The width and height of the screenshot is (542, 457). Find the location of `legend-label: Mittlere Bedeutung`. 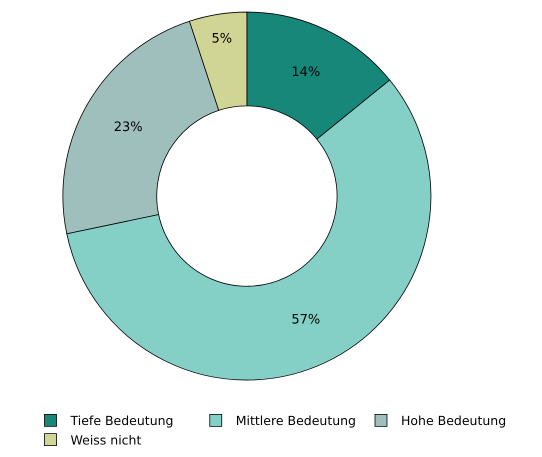

legend-label: Mittlere Bedeutung is located at coordinates (296, 420).